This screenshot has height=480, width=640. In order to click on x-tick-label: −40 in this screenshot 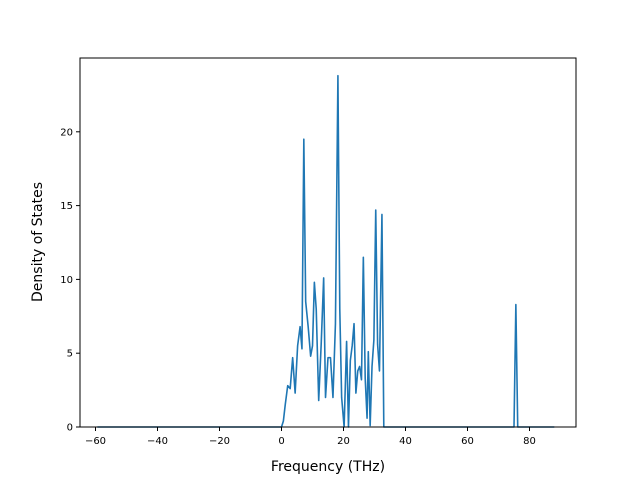, I will do `click(157, 441)`.